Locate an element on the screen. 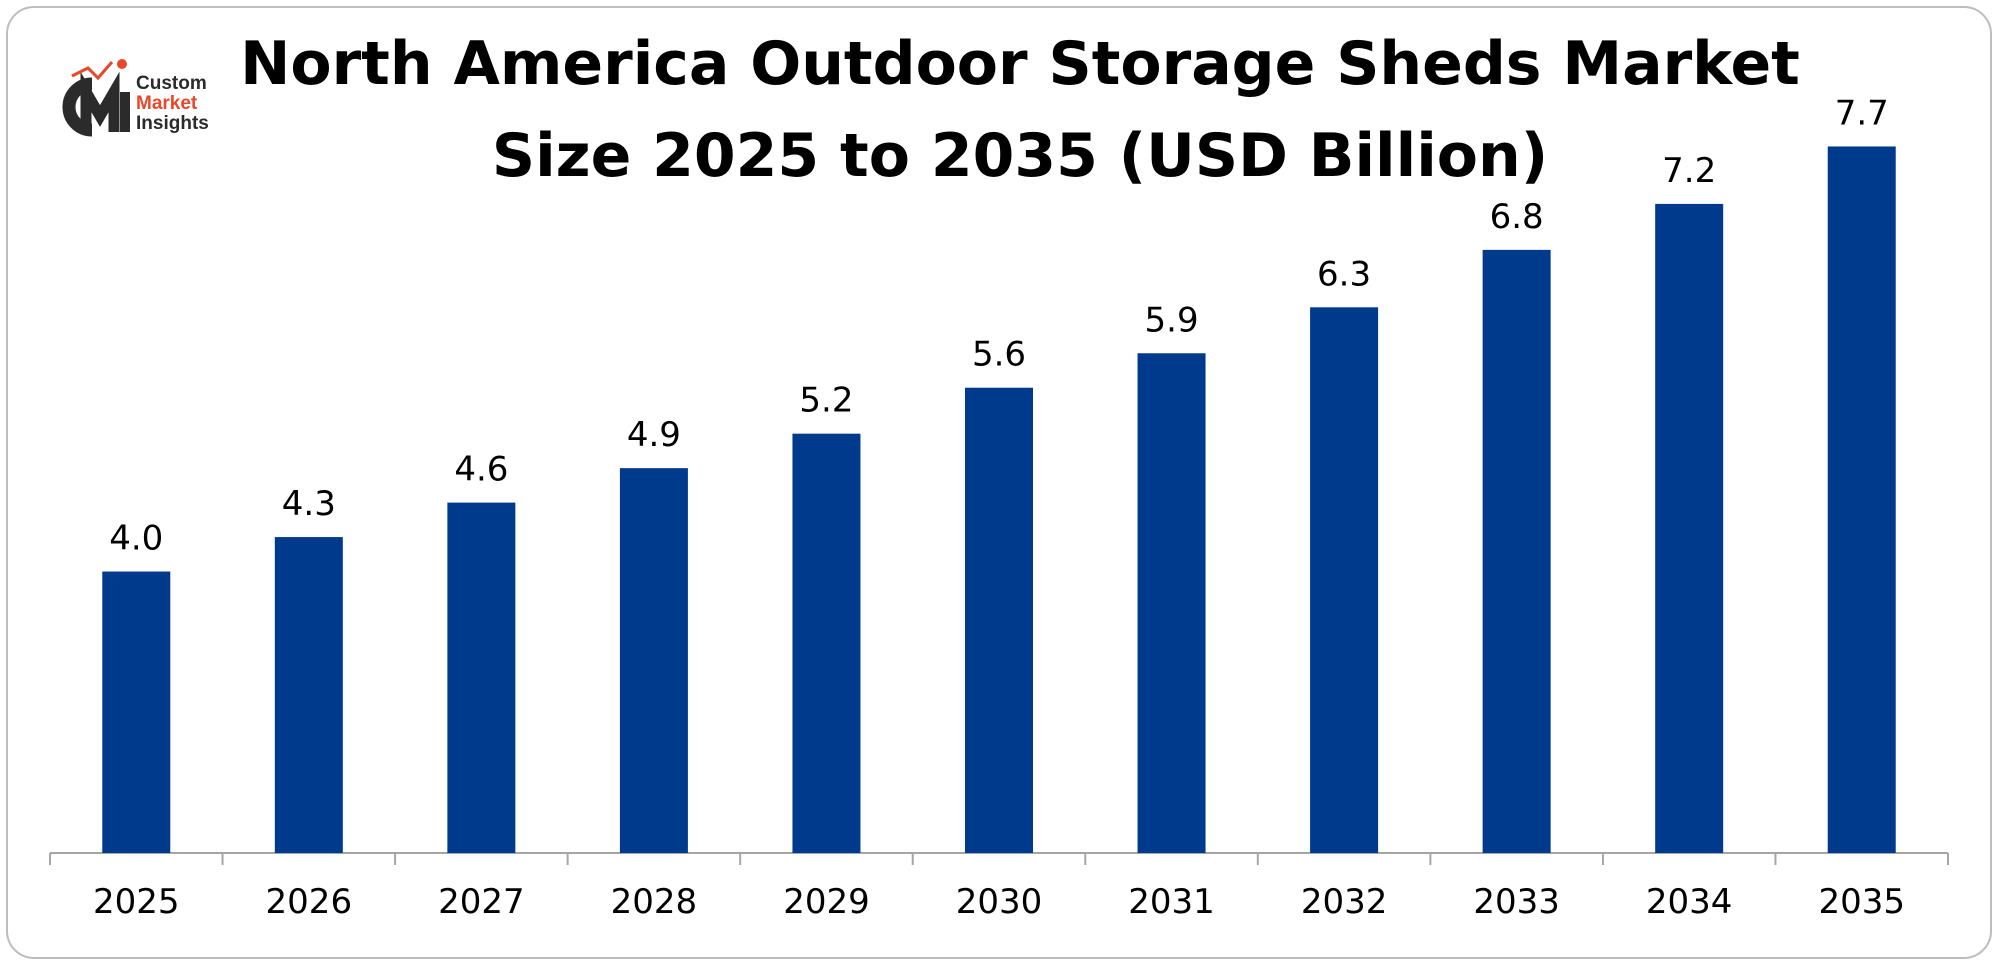 This screenshot has width=2000, height=969. bar-2033 is located at coordinates (1516, 551).